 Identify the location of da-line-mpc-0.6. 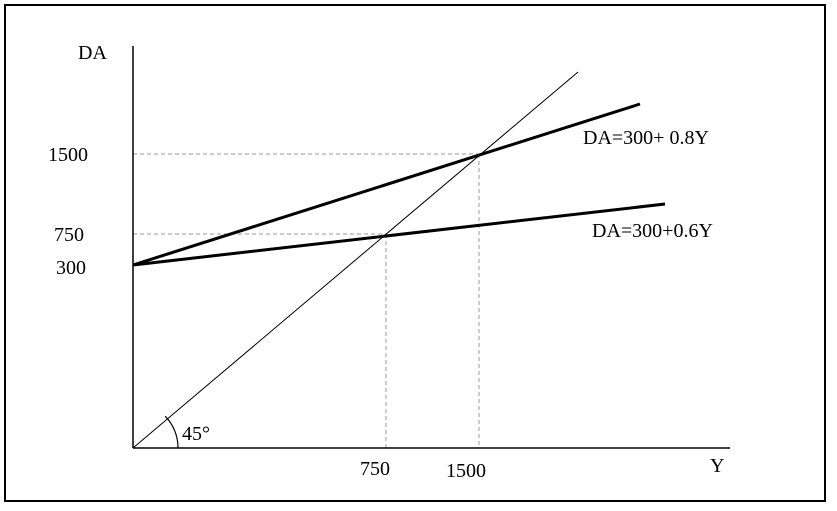
(399, 234).